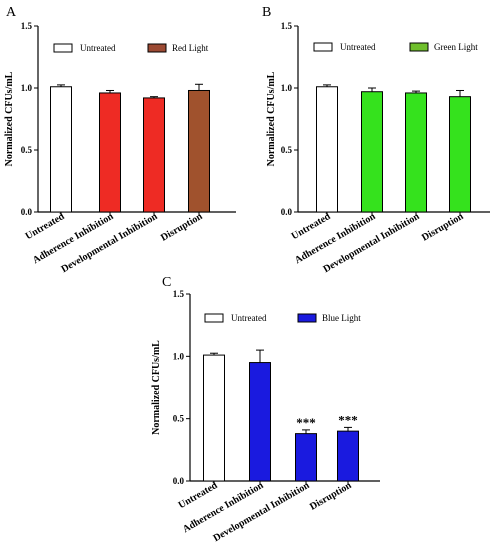 Image resolution: width=498 pixels, height=550 pixels. Describe the element at coordinates (395, 47) in the screenshot. I see `legend: Untreated Green Light` at that location.